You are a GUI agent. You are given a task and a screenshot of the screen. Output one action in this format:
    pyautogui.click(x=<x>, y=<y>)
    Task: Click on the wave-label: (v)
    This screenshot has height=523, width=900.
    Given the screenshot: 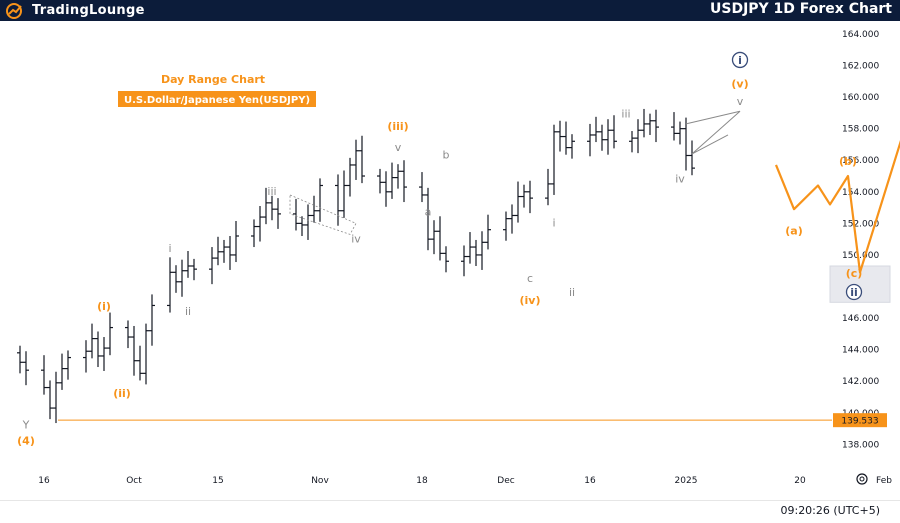 What is the action you would take?
    pyautogui.click(x=739, y=84)
    